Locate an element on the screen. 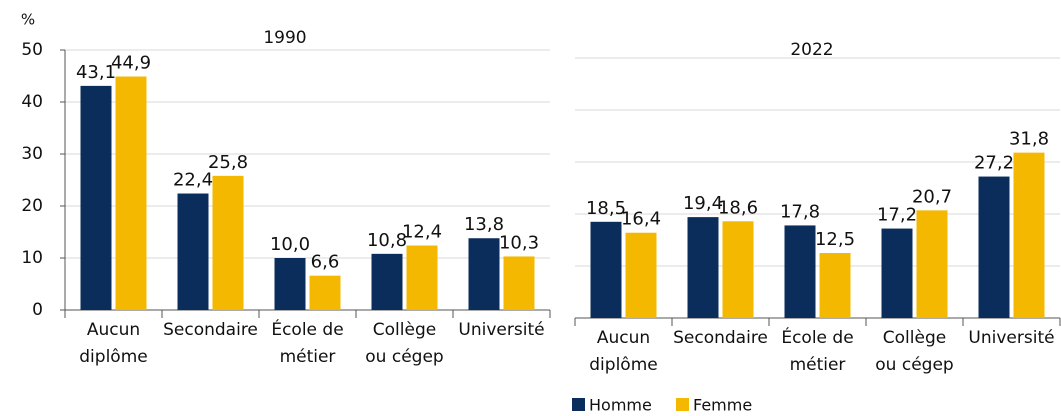  chart-title: 2022 is located at coordinates (811, 50).